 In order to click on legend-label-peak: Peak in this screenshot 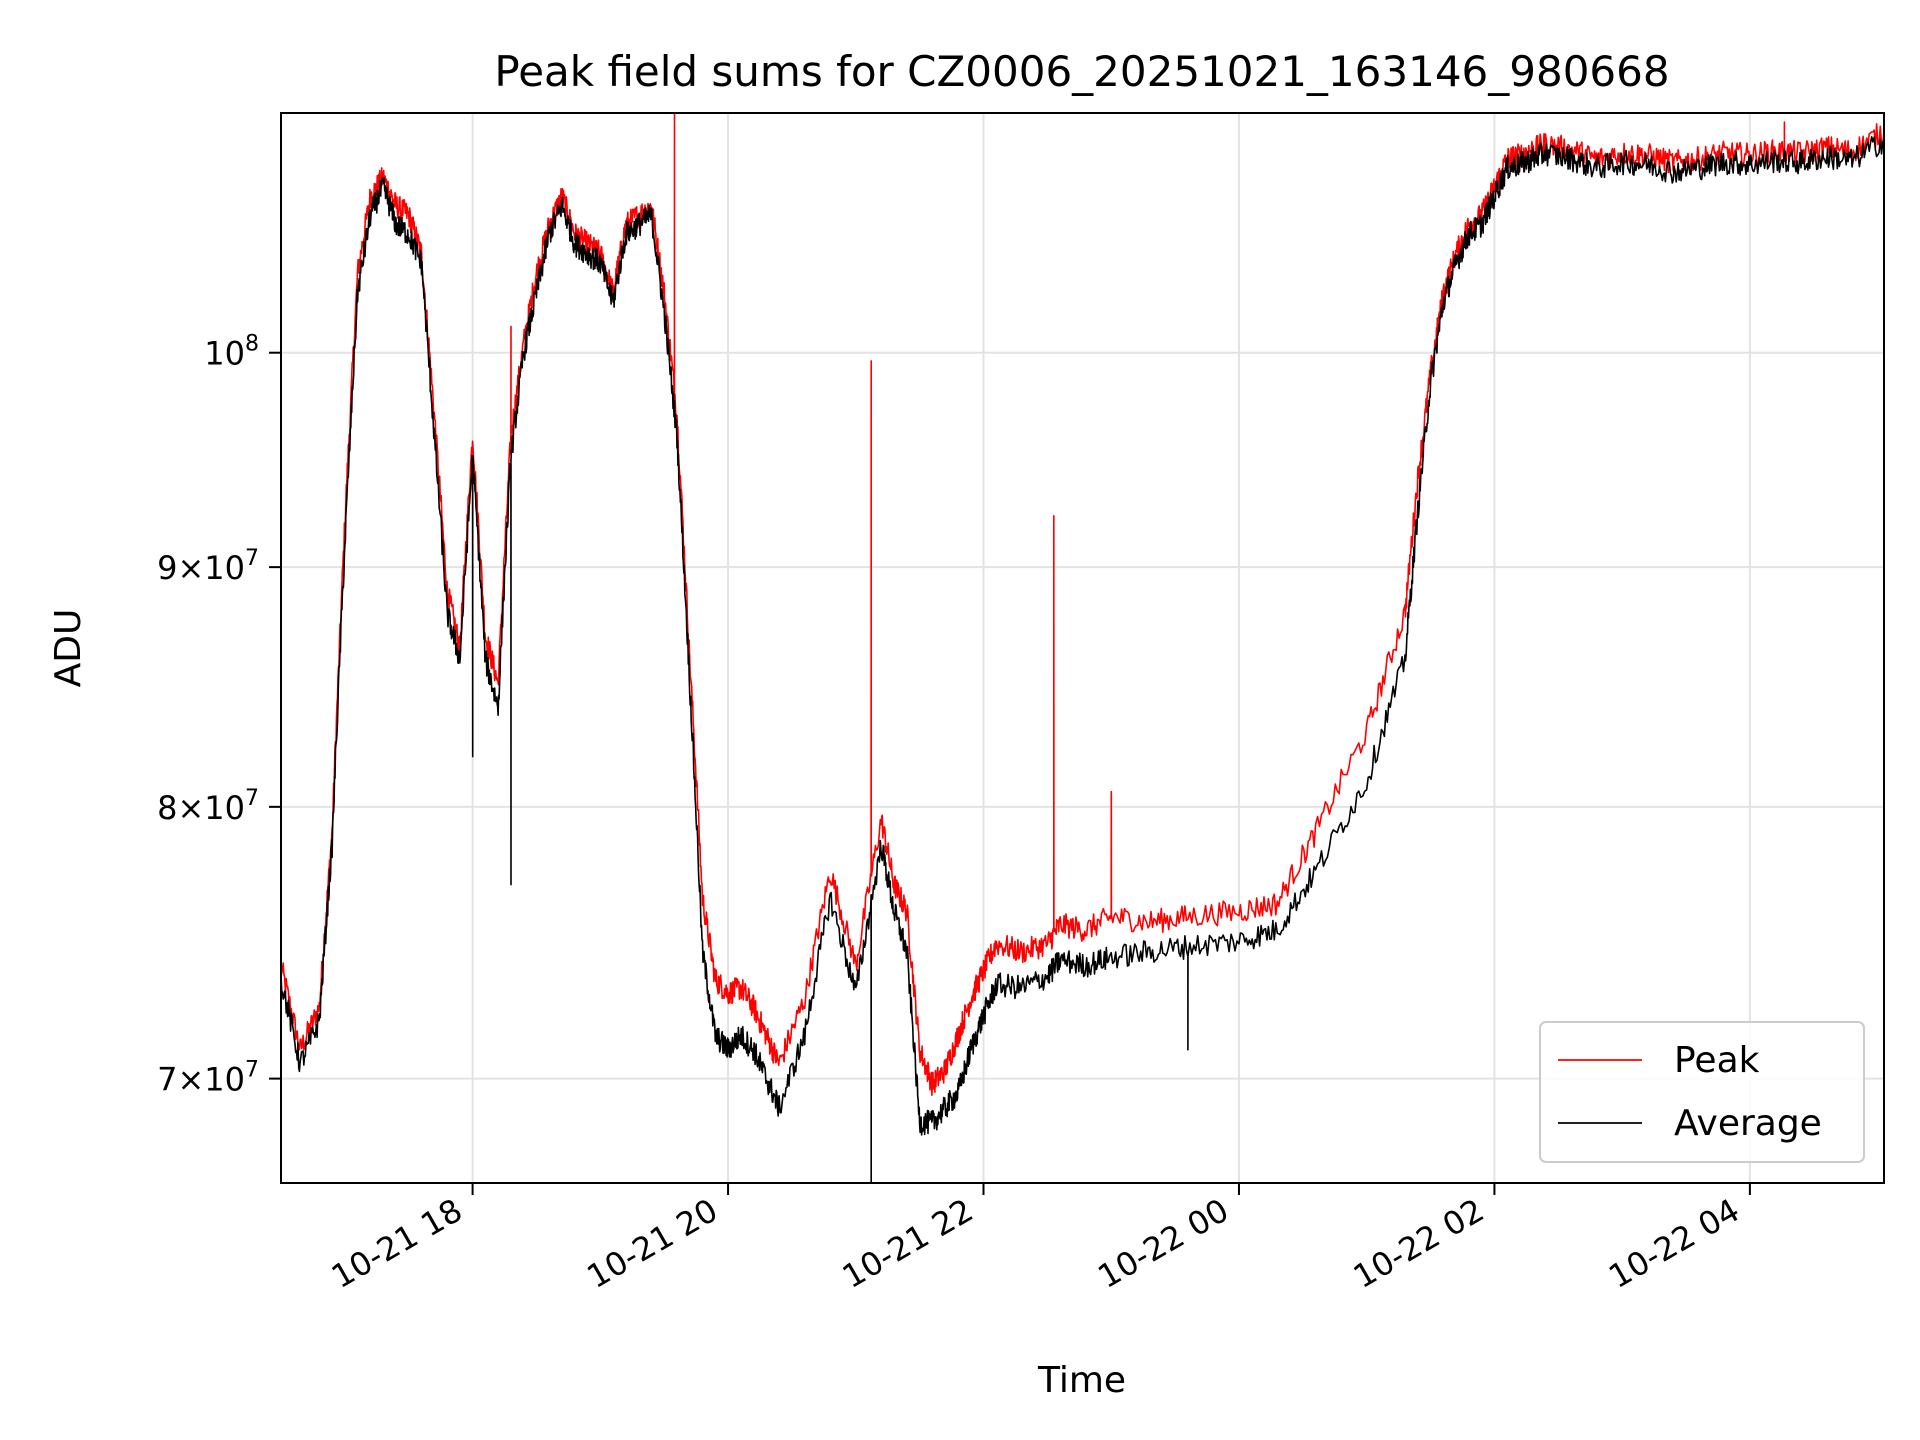, I will do `click(1717, 1060)`.